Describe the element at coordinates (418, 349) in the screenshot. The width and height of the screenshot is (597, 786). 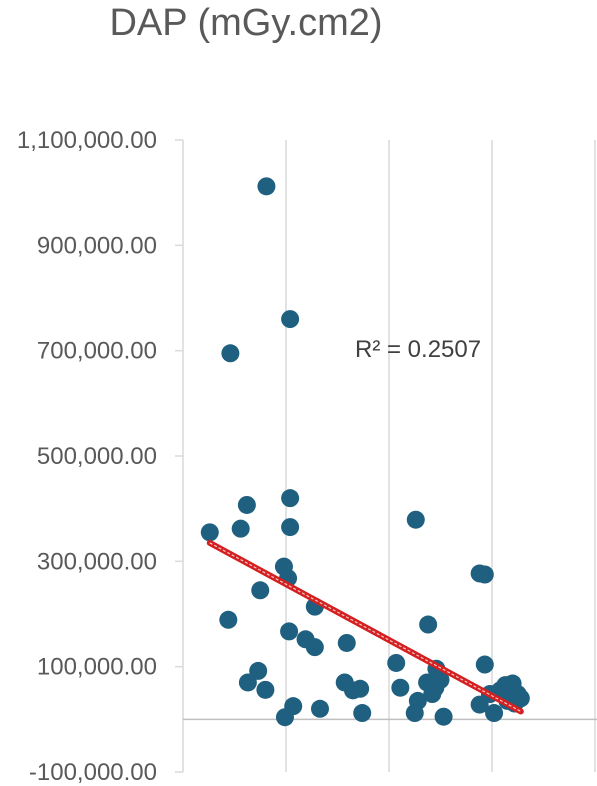
I see `r-squared-annotation: R² = 0.2507` at that location.